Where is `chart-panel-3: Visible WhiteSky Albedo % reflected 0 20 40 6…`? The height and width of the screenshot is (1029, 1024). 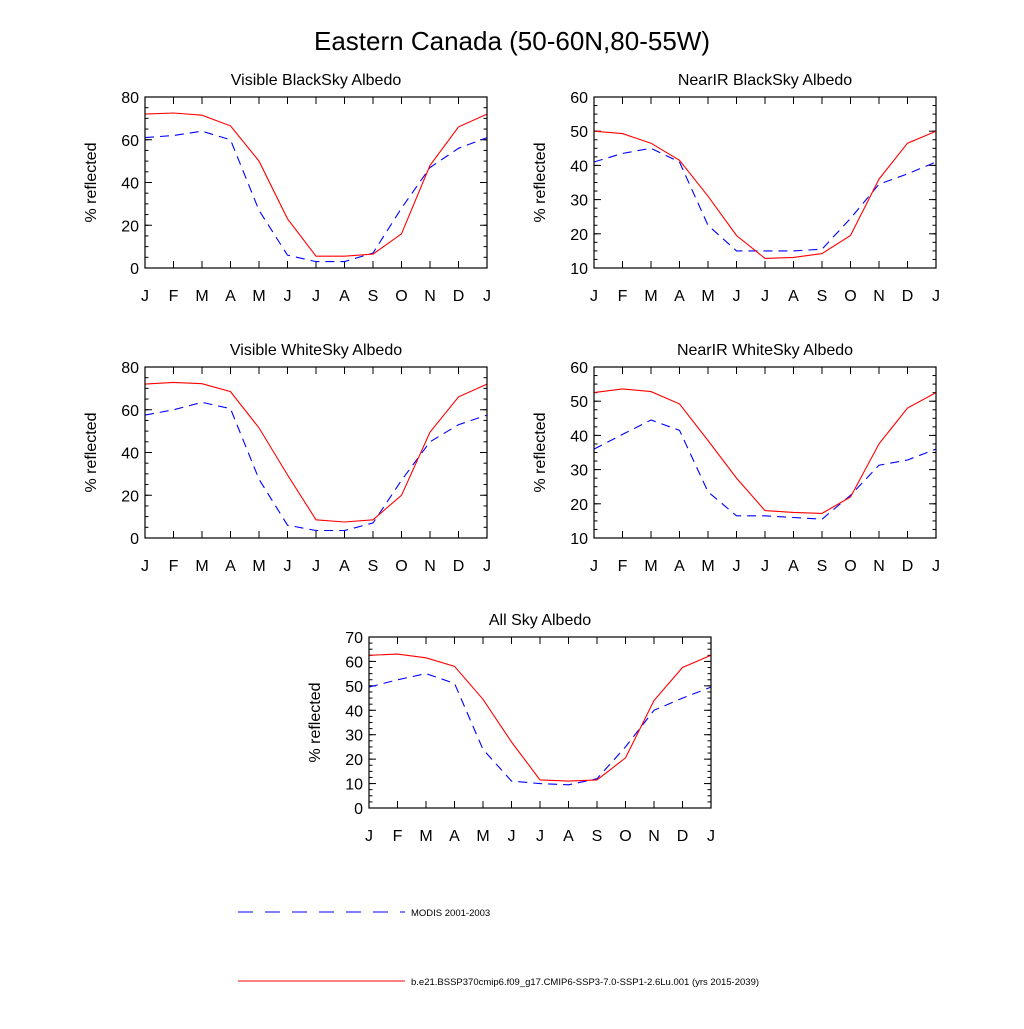 chart-panel-3: Visible WhiteSky Albedo % reflected 0 20 40 6… is located at coordinates (287, 458).